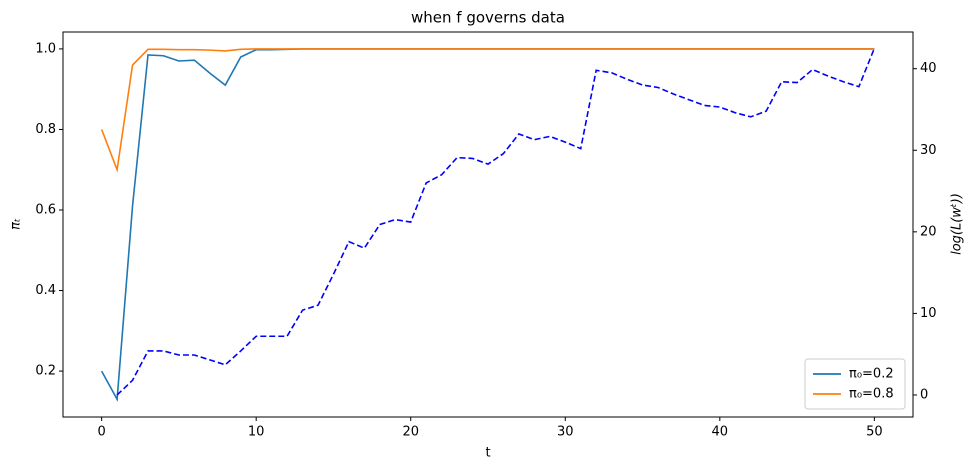  I want to click on x-tick-label: 40, so click(720, 432).